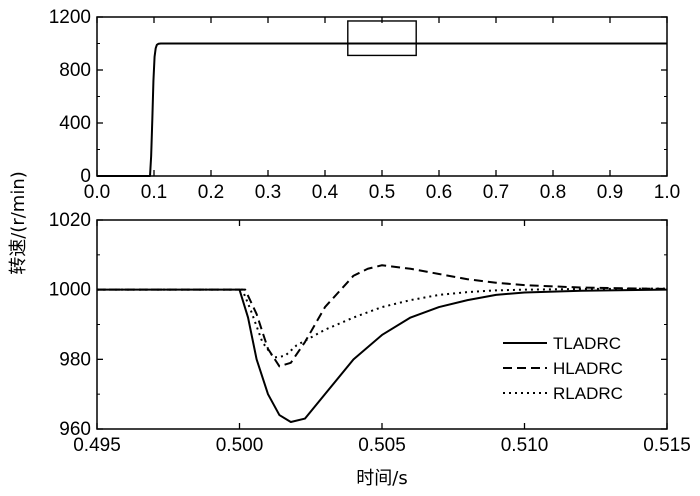 The height and width of the screenshot is (496, 700). What do you see at coordinates (525, 445) in the screenshot?
I see `x-tick-label: 0.510` at bounding box center [525, 445].